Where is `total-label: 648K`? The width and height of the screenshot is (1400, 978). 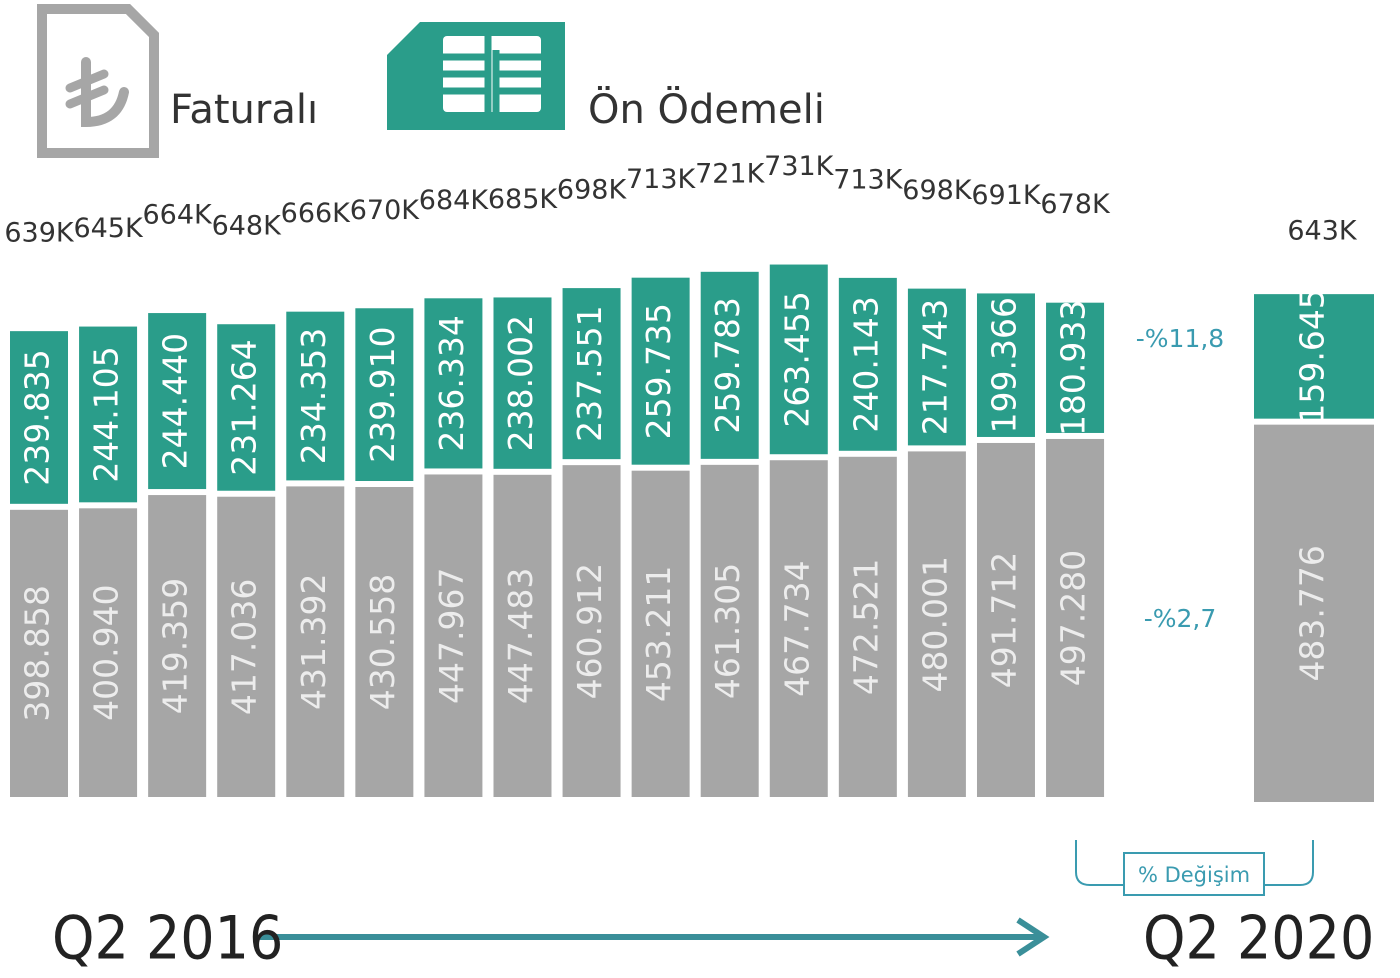 total-label: 648K is located at coordinates (247, 226).